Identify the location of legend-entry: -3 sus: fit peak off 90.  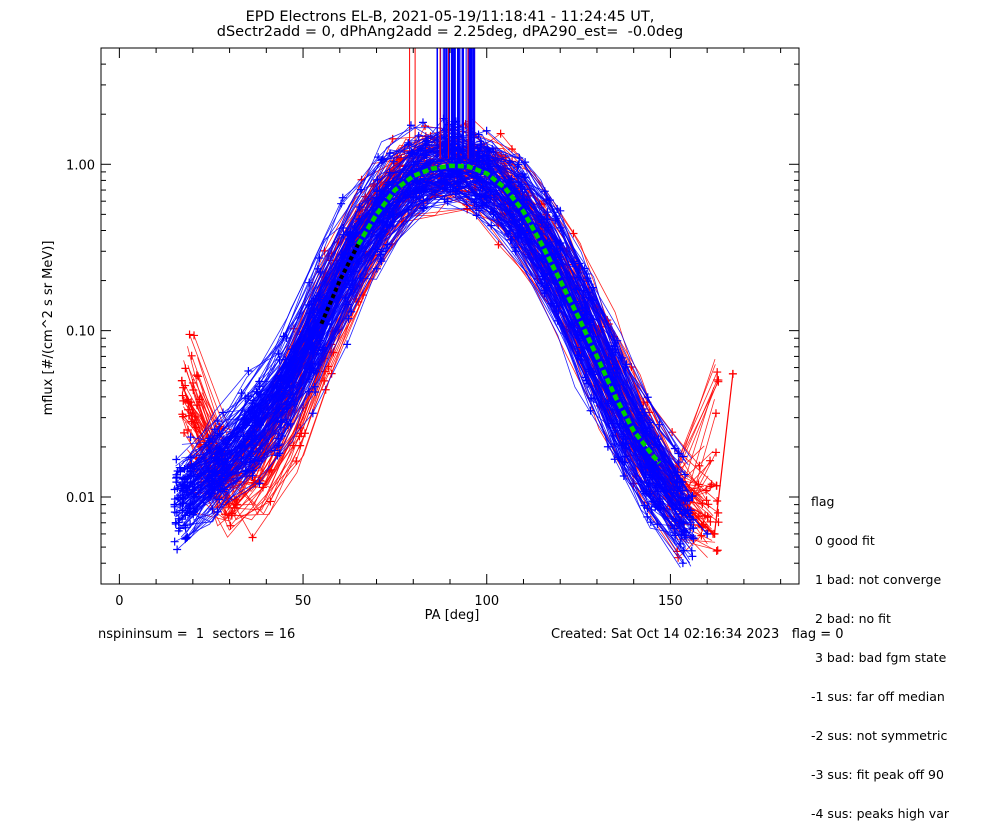
(877, 774).